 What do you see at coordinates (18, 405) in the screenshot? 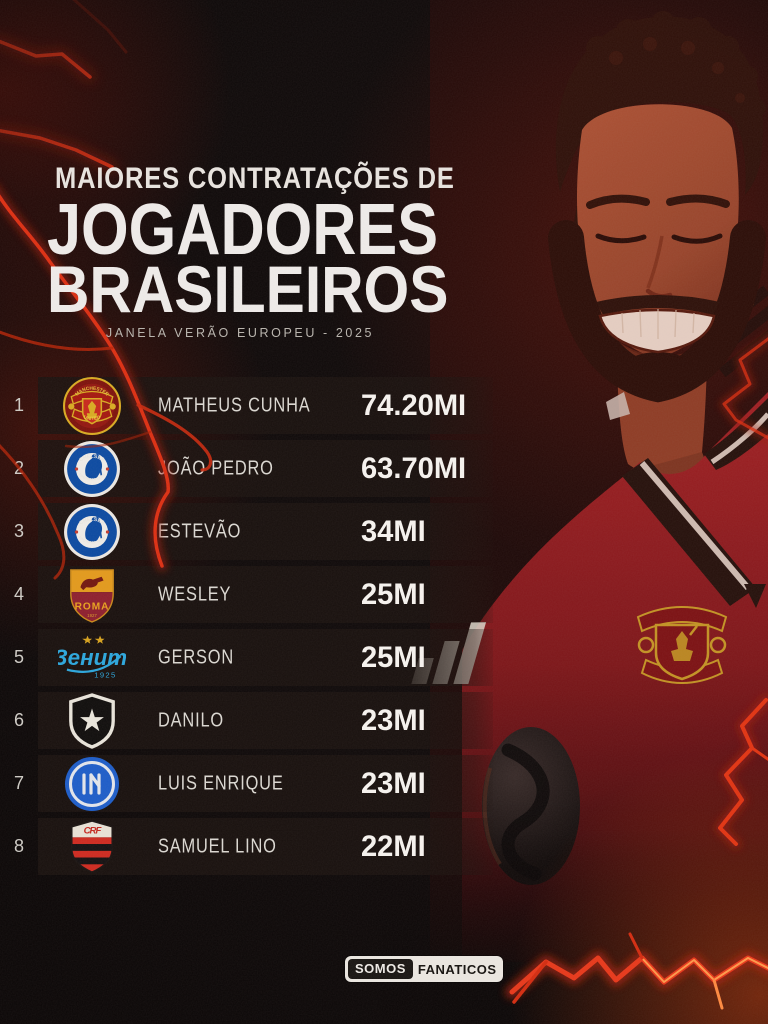
I see `rank-number: 1` at bounding box center [18, 405].